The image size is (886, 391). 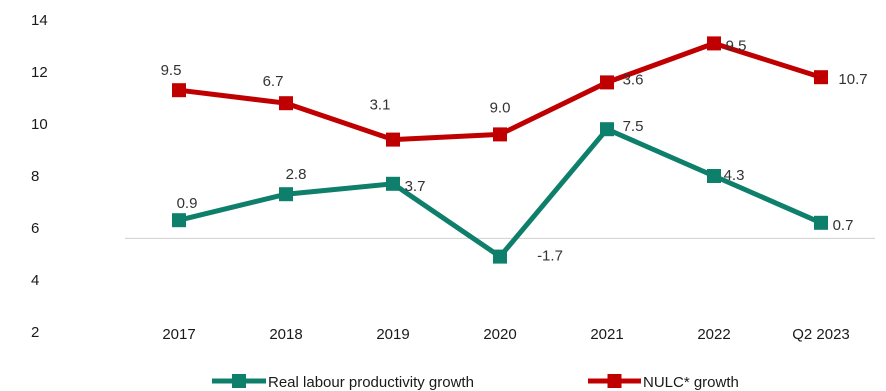 I want to click on x-tick-label: 2018, so click(x=285, y=334).